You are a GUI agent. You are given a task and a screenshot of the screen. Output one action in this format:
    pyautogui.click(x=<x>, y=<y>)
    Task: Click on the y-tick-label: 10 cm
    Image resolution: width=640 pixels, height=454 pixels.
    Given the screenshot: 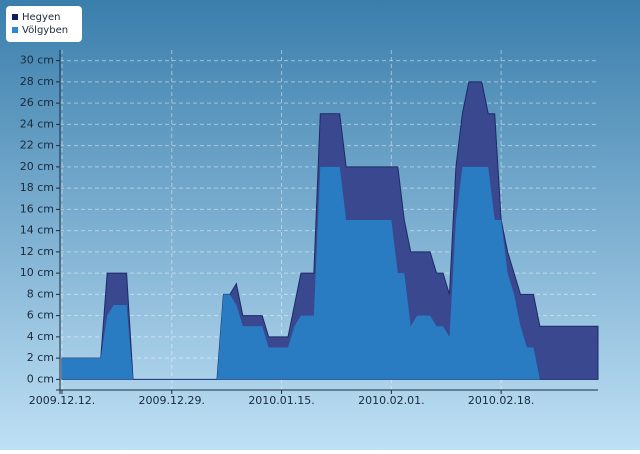 What is the action you would take?
    pyautogui.click(x=37, y=272)
    